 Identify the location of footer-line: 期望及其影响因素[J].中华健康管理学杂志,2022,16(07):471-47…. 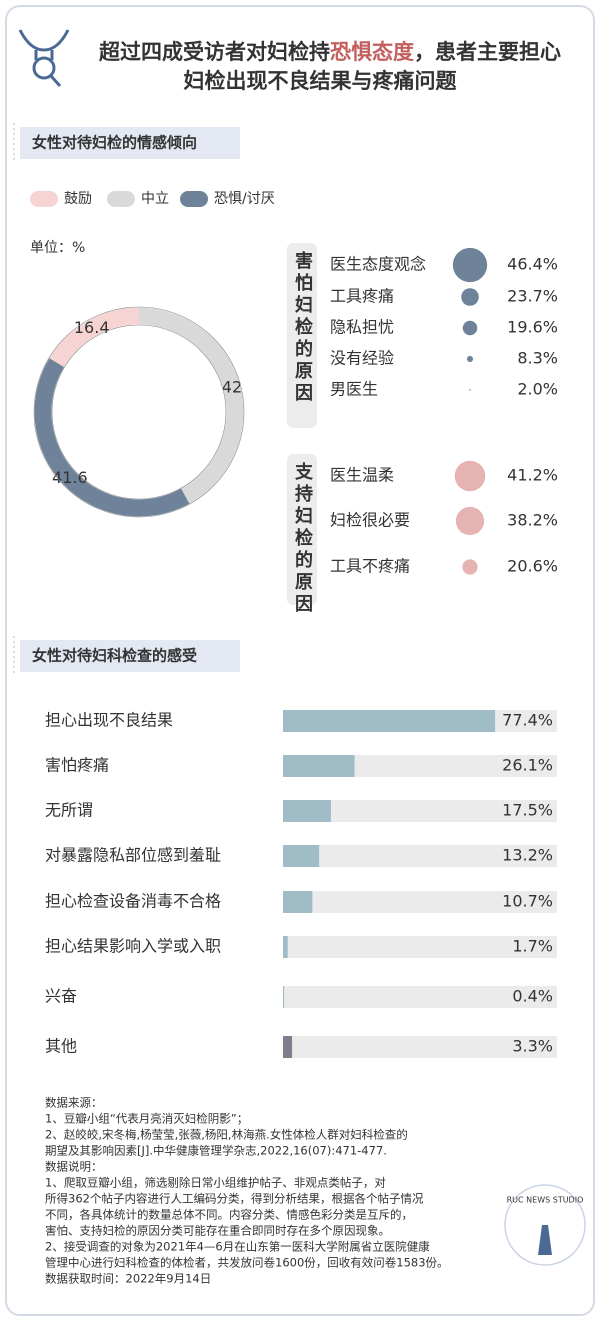
(216, 1151).